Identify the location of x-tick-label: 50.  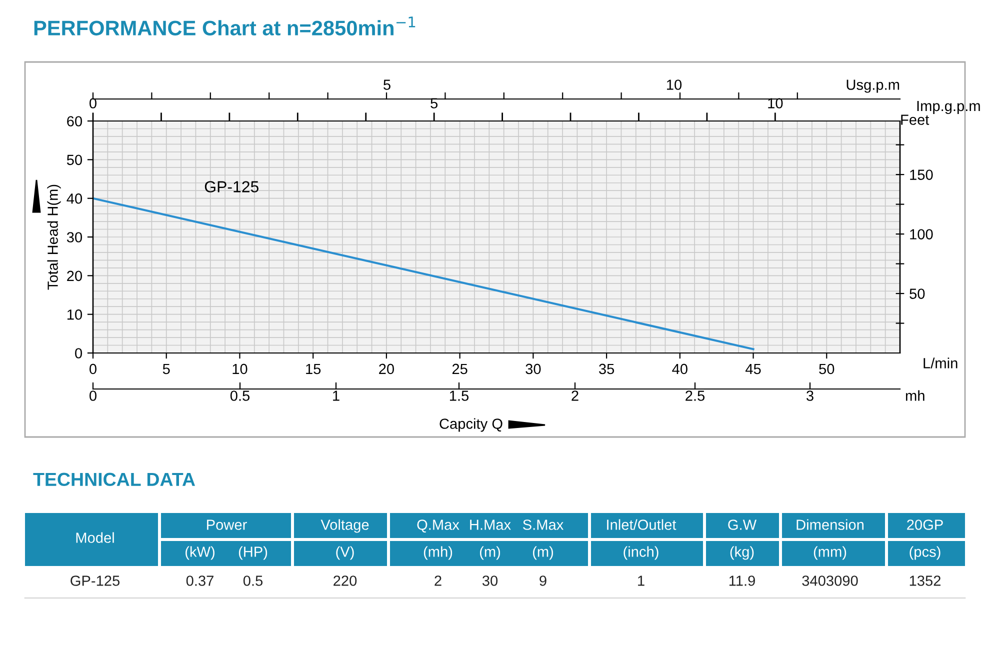
(826, 369).